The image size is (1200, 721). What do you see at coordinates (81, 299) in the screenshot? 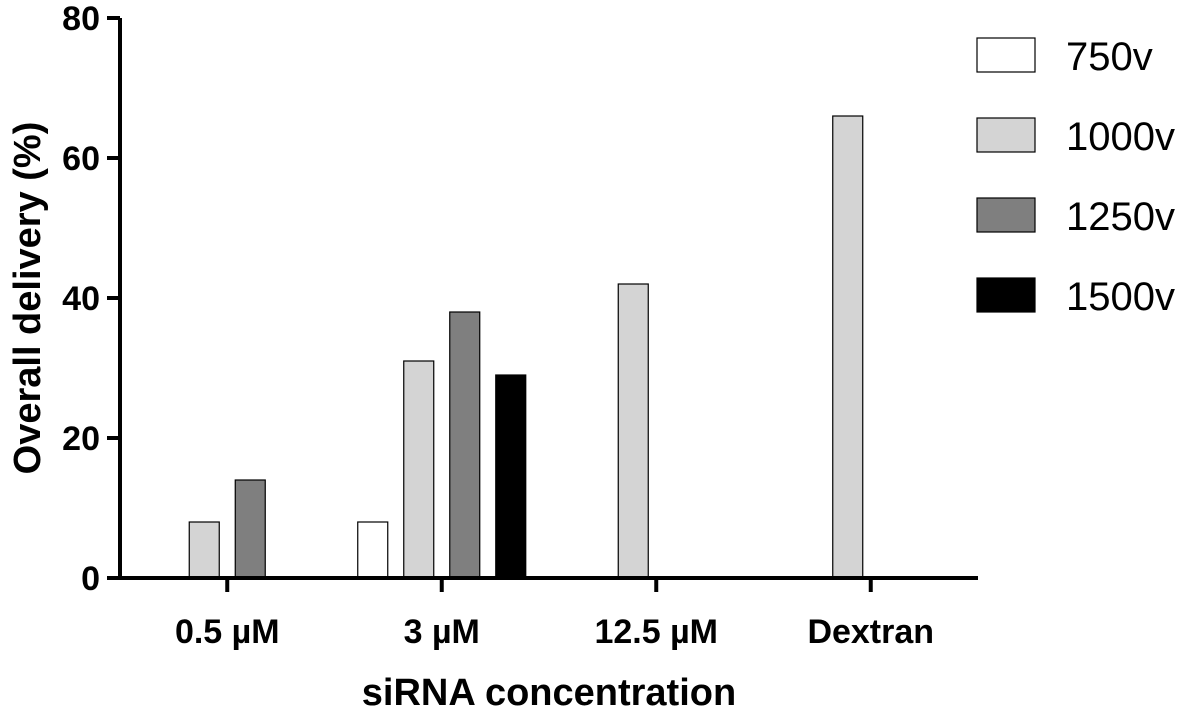
I see `y-tick-label: 40` at bounding box center [81, 299].